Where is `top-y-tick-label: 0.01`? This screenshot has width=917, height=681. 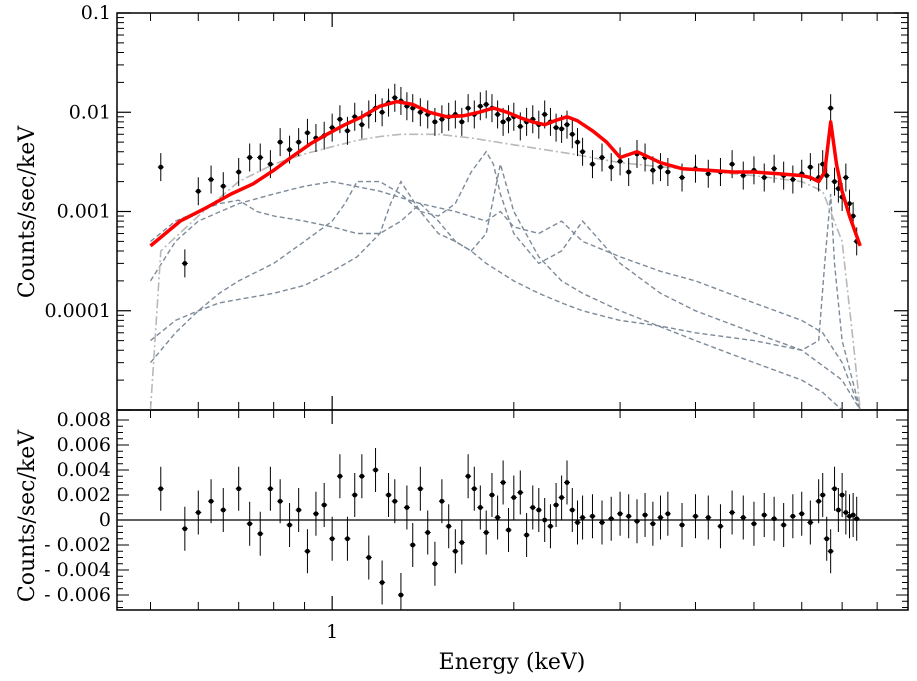 top-y-tick-label: 0.01 is located at coordinates (90, 112).